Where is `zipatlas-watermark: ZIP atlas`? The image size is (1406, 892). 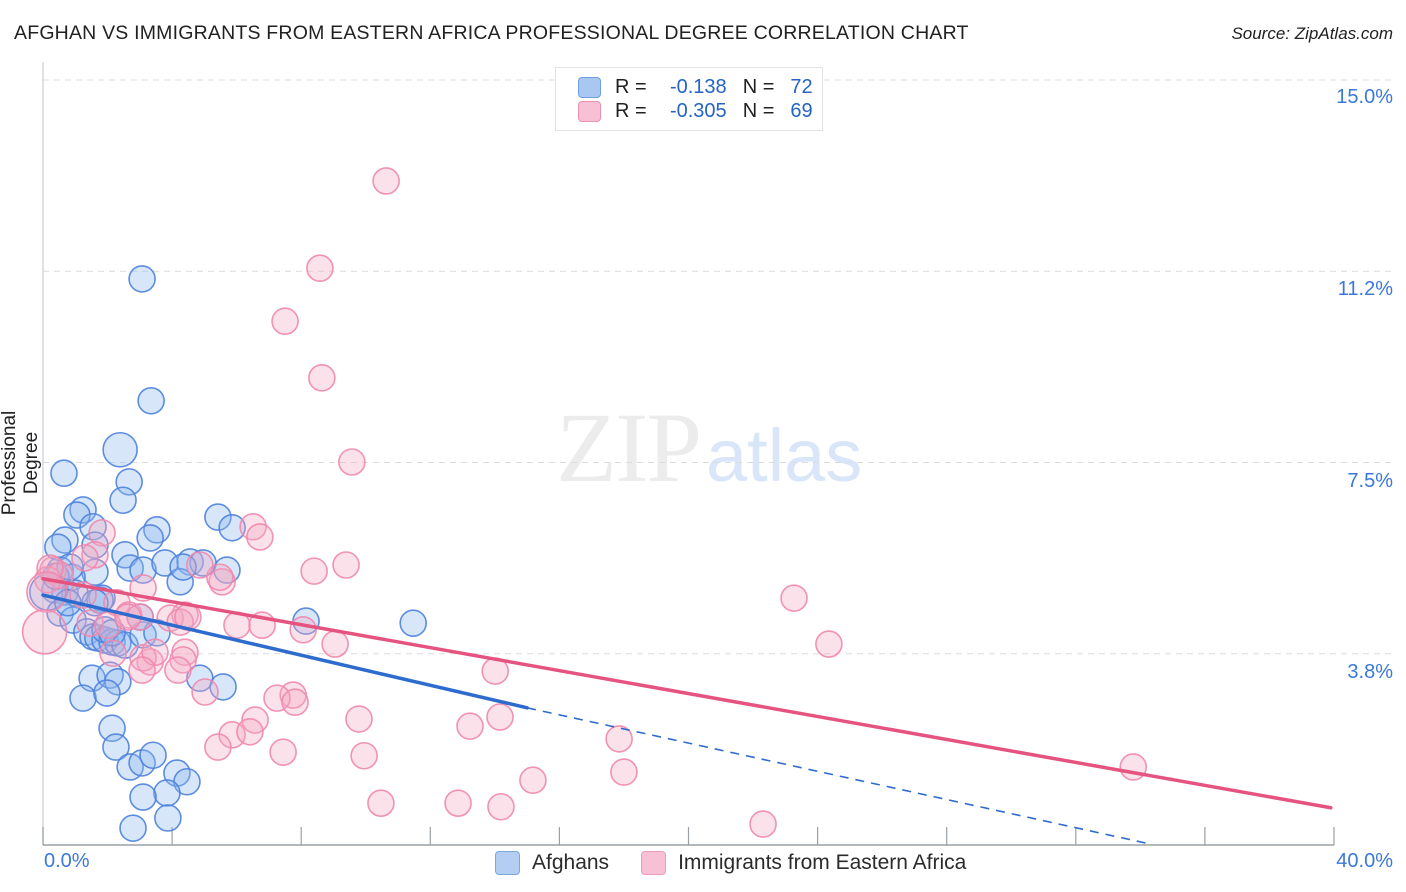
zipatlas-watermark: ZIP atlas is located at coordinates (709, 448).